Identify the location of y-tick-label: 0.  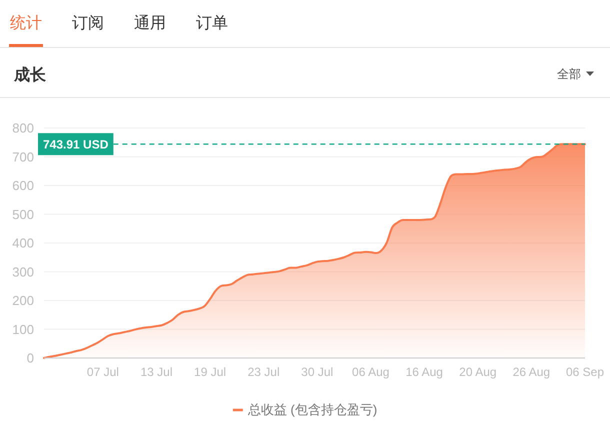
(30, 358).